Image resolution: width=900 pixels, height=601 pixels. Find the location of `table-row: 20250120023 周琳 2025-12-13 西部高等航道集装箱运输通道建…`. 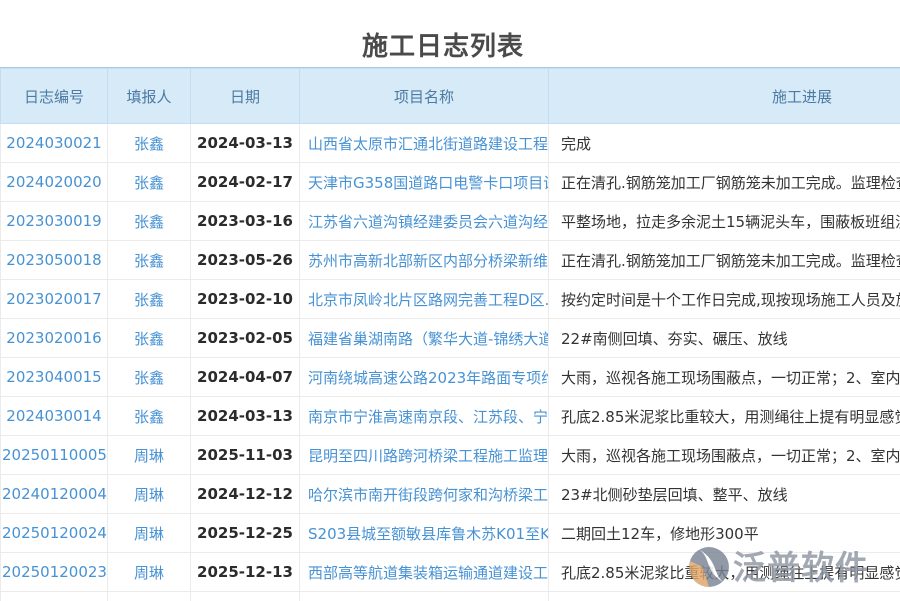

table-row: 20250120023 周琳 2025-12-13 西部高等航道集装箱运输通道建… is located at coordinates (450, 572).